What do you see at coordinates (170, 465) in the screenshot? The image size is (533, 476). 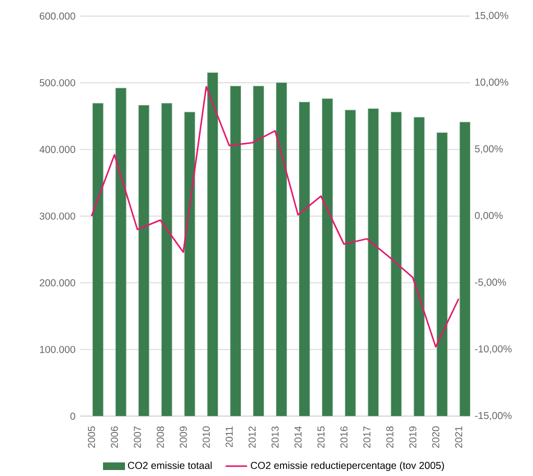 I see `legend-label: CO2 emissie totaal` at bounding box center [170, 465].